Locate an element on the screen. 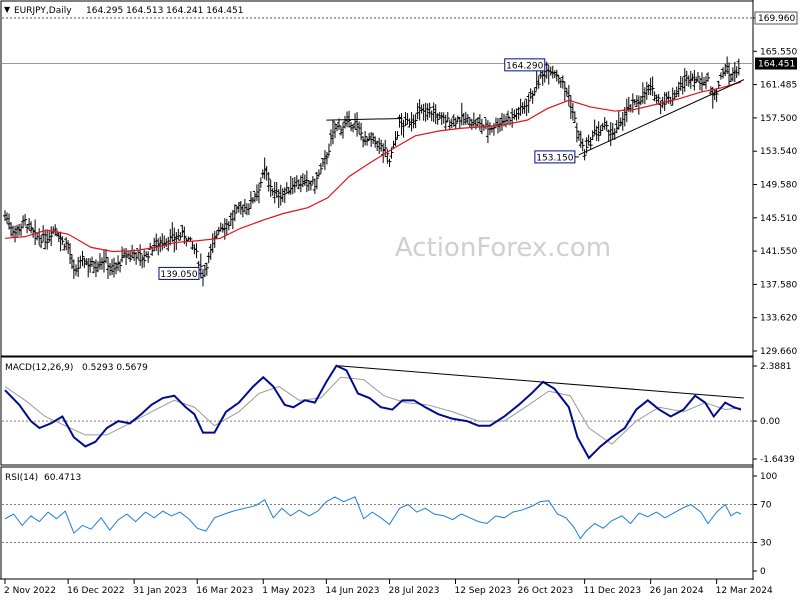  time-axis-label: 2 Nov 2022 is located at coordinates (30, 591).